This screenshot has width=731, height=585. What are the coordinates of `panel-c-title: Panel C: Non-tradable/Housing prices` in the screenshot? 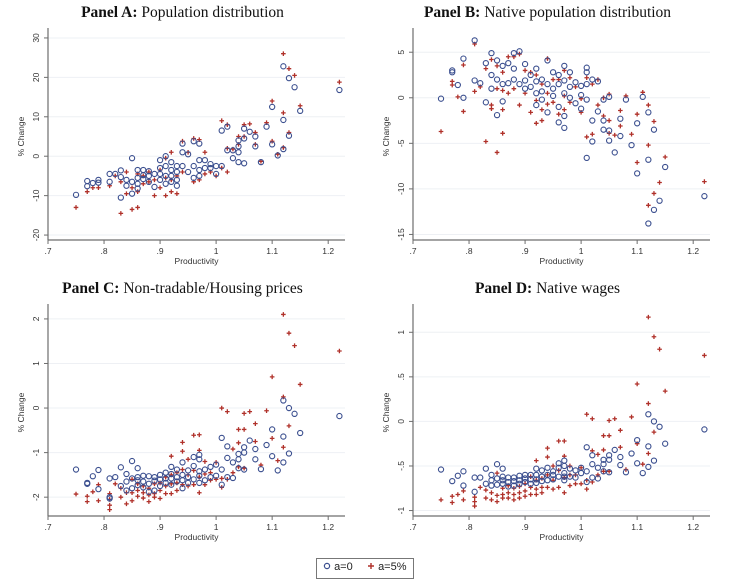 It's located at (182, 289).